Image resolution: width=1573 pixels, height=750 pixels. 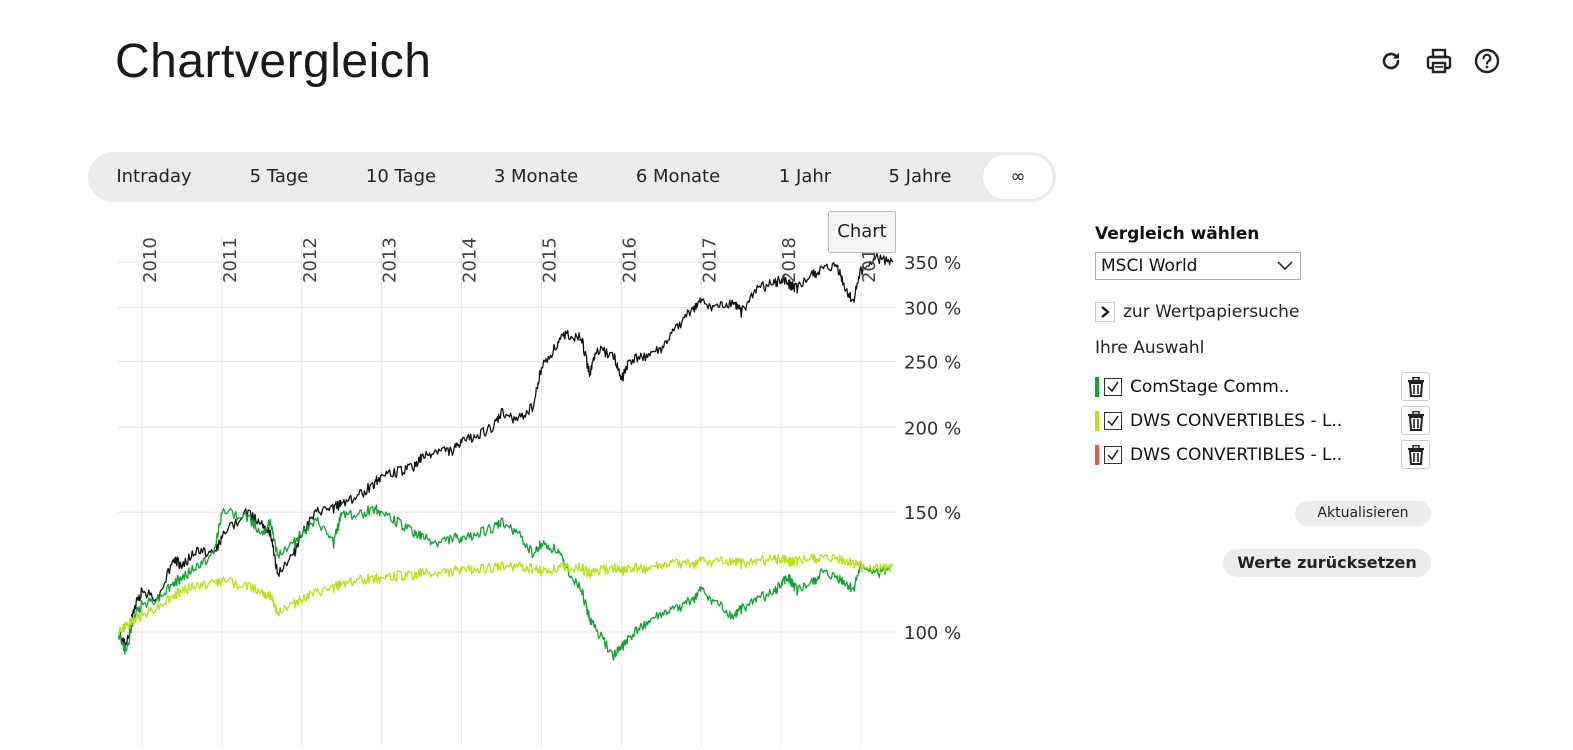 What do you see at coordinates (932, 513) in the screenshot?
I see `y-tick-label: 150 %` at bounding box center [932, 513].